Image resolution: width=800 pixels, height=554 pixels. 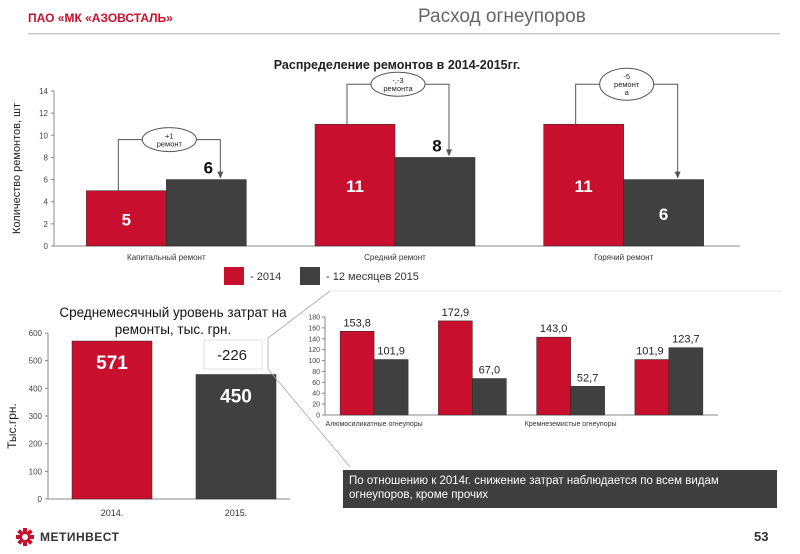 I want to click on refractories-data-label: 143,0, so click(x=554, y=329).